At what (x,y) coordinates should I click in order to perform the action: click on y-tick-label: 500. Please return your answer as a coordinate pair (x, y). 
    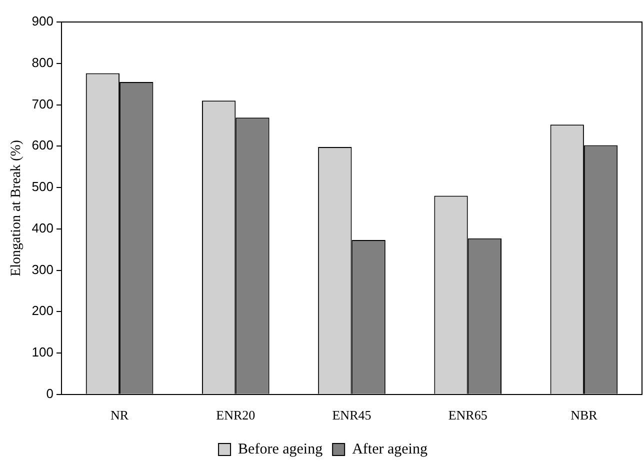
    Looking at the image, I should click on (43, 186).